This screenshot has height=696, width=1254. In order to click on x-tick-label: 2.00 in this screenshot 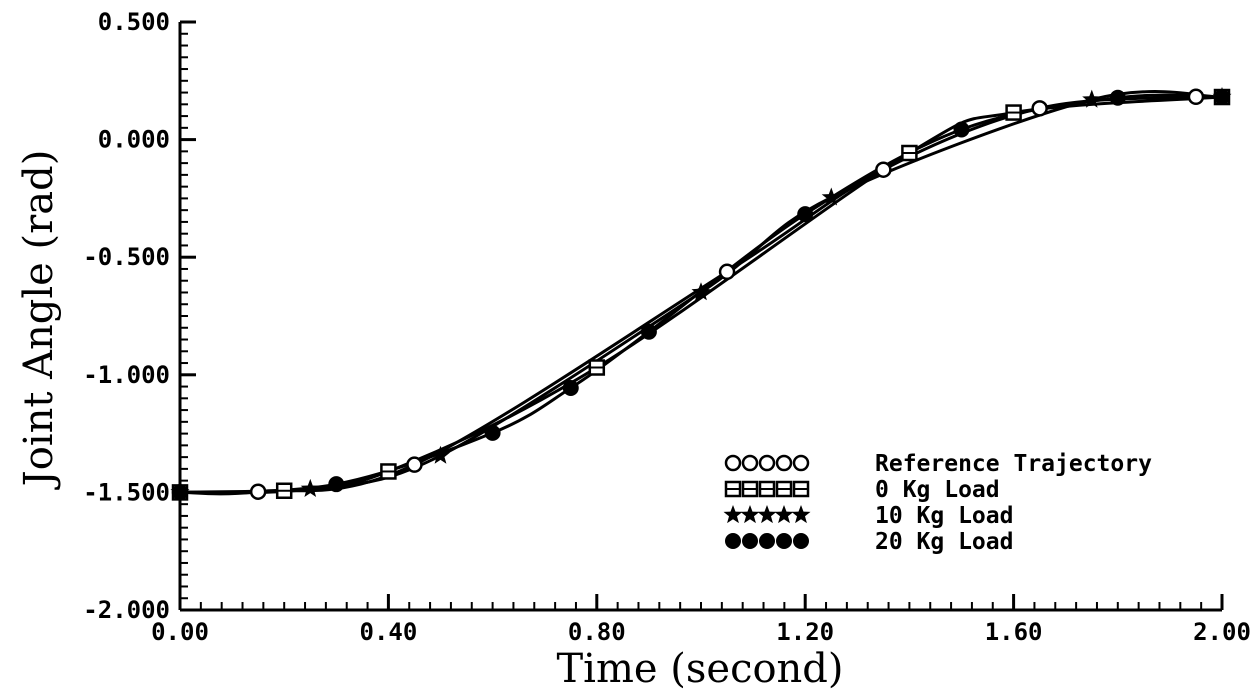, I will do `click(1222, 632)`.